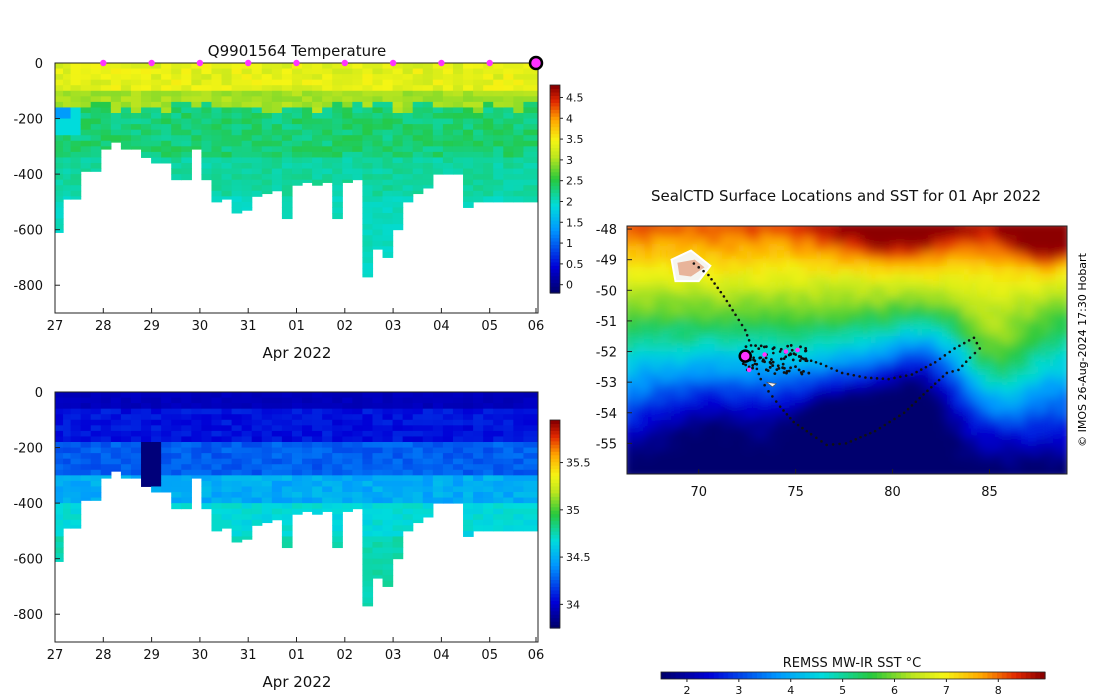 This screenshot has height=700, width=1100. Describe the element at coordinates (297, 682) in the screenshot. I see `salinity-xlabel: Apr 2022` at that location.